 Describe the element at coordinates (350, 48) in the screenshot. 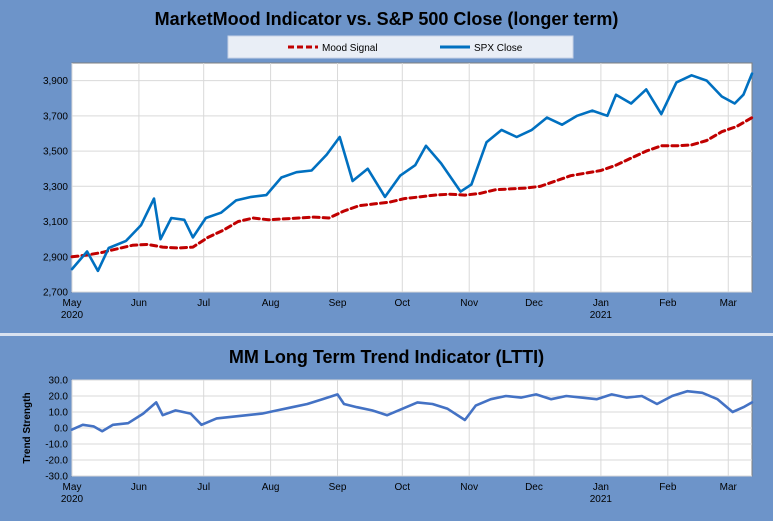

I see `legend-mood-label: Mood Signal` at that location.